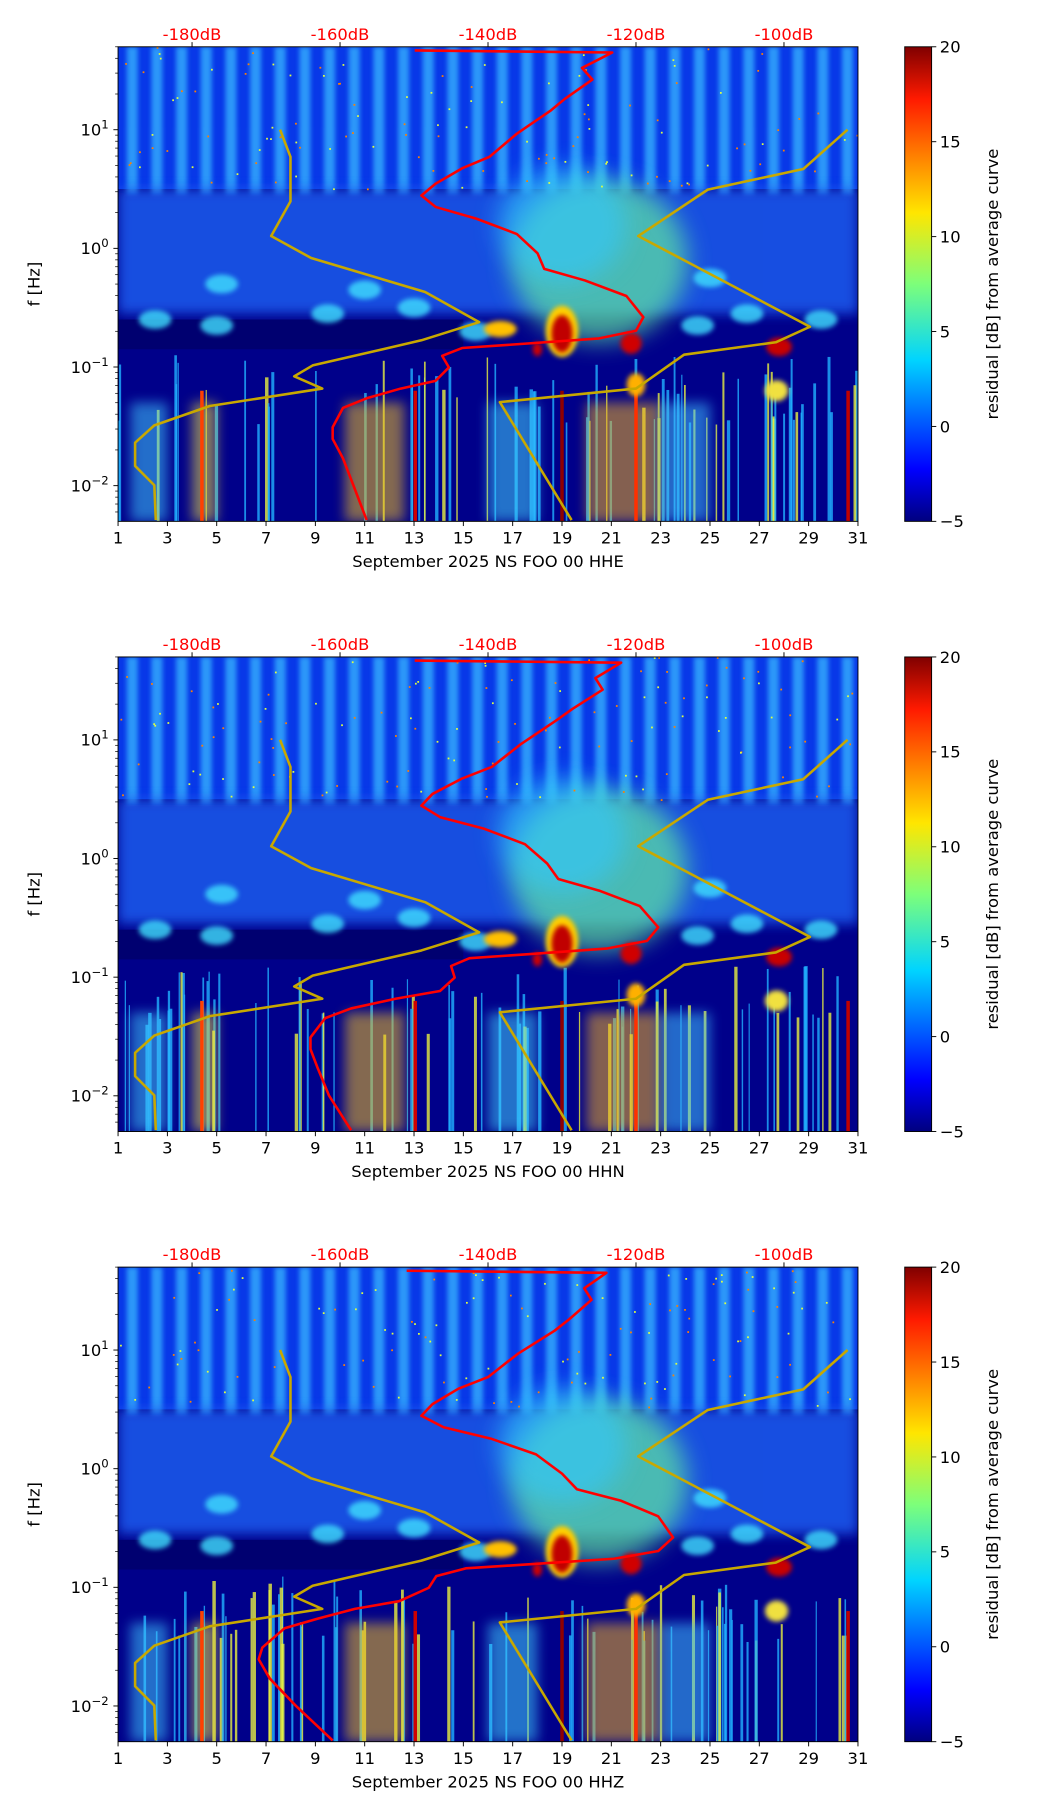 This screenshot has width=1052, height=1806. I want to click on heatmap-lowfreq-band, so click(374, 462).